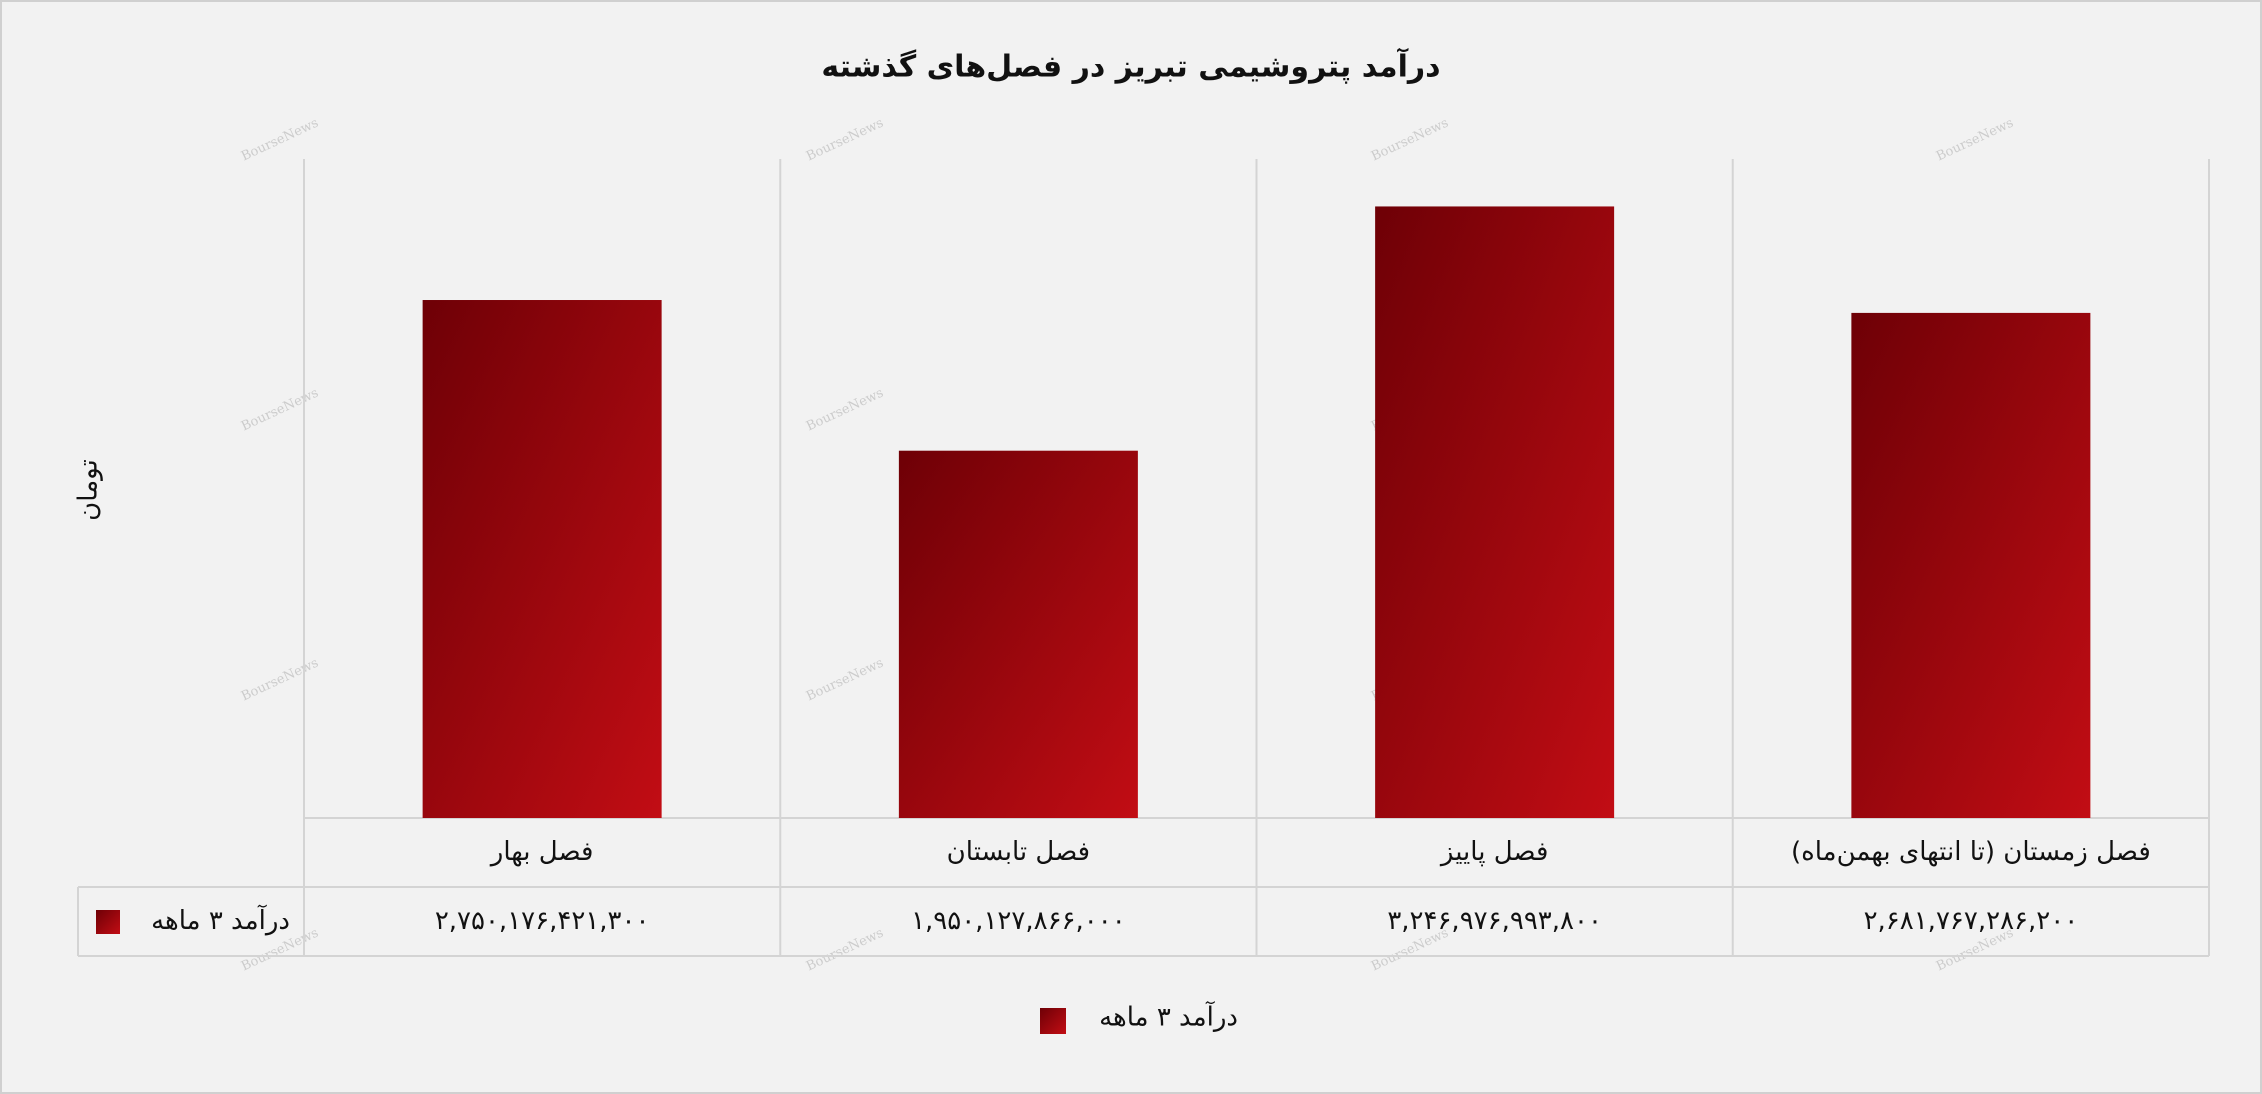  What do you see at coordinates (542, 921) in the screenshot?
I see `value-label: ۲,۷۵۰,۱۷۶,۴۲۱,۳۰۰` at bounding box center [542, 921].